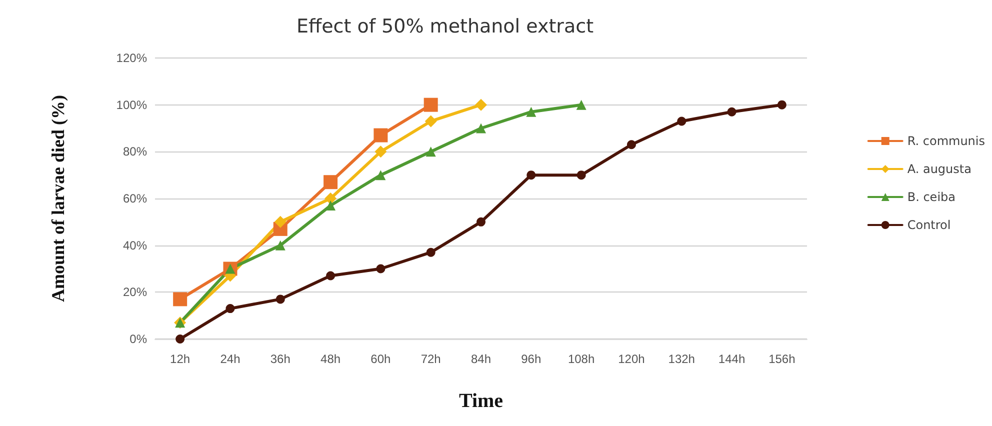 This screenshot has width=992, height=426. What do you see at coordinates (280, 359) in the screenshot?
I see `x-tick-label: 36h` at bounding box center [280, 359].